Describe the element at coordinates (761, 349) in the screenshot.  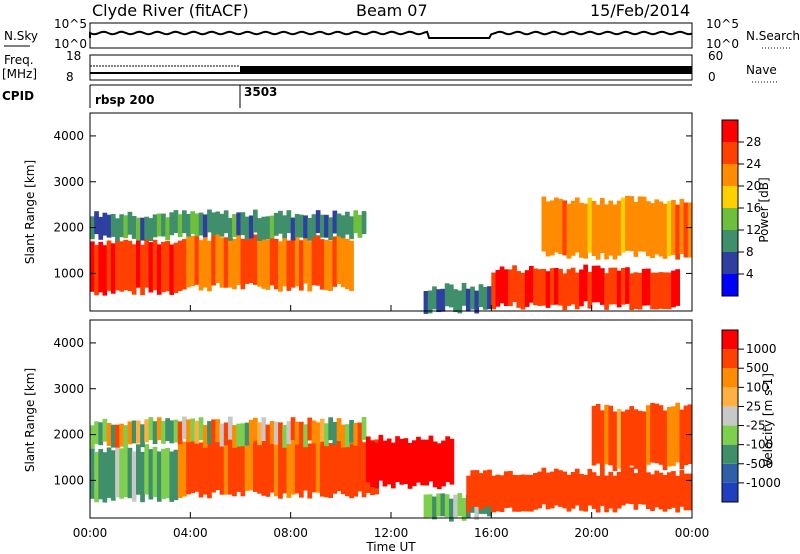
I see `velocity-colorbar-tick: 1000` at that location.